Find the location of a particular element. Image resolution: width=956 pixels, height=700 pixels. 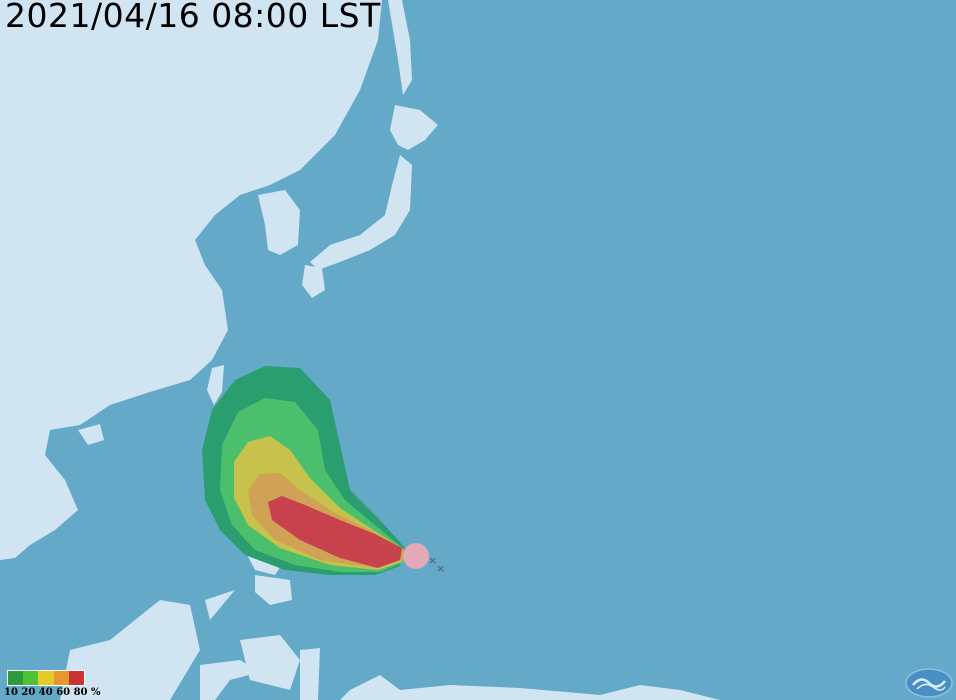

probability-cone: × × is located at coordinates (323, 470).